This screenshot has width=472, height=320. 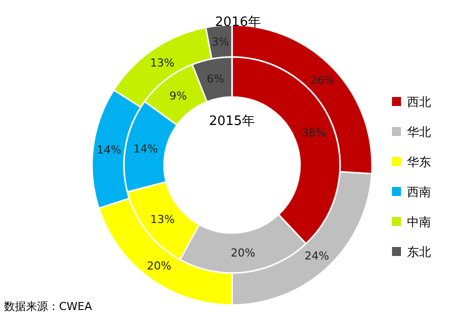 I want to click on legend-label: 东北, so click(x=419, y=252).